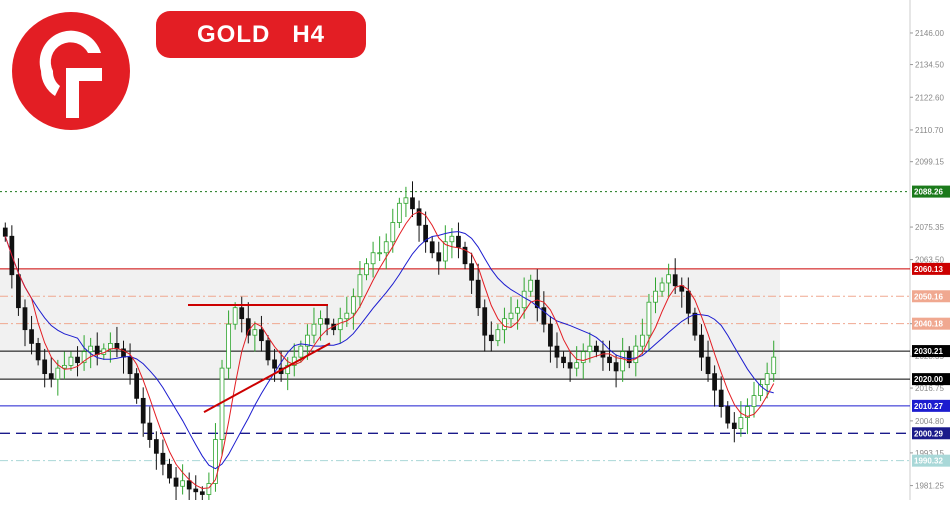 This screenshot has width=950, height=505. What do you see at coordinates (929, 421) in the screenshot?
I see `price-tick-label: 2004.80` at bounding box center [929, 421].